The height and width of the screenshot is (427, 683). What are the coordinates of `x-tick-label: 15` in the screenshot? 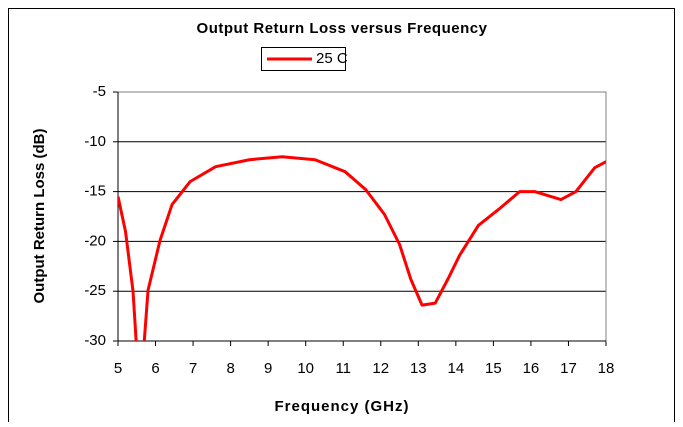 It's located at (493, 368).